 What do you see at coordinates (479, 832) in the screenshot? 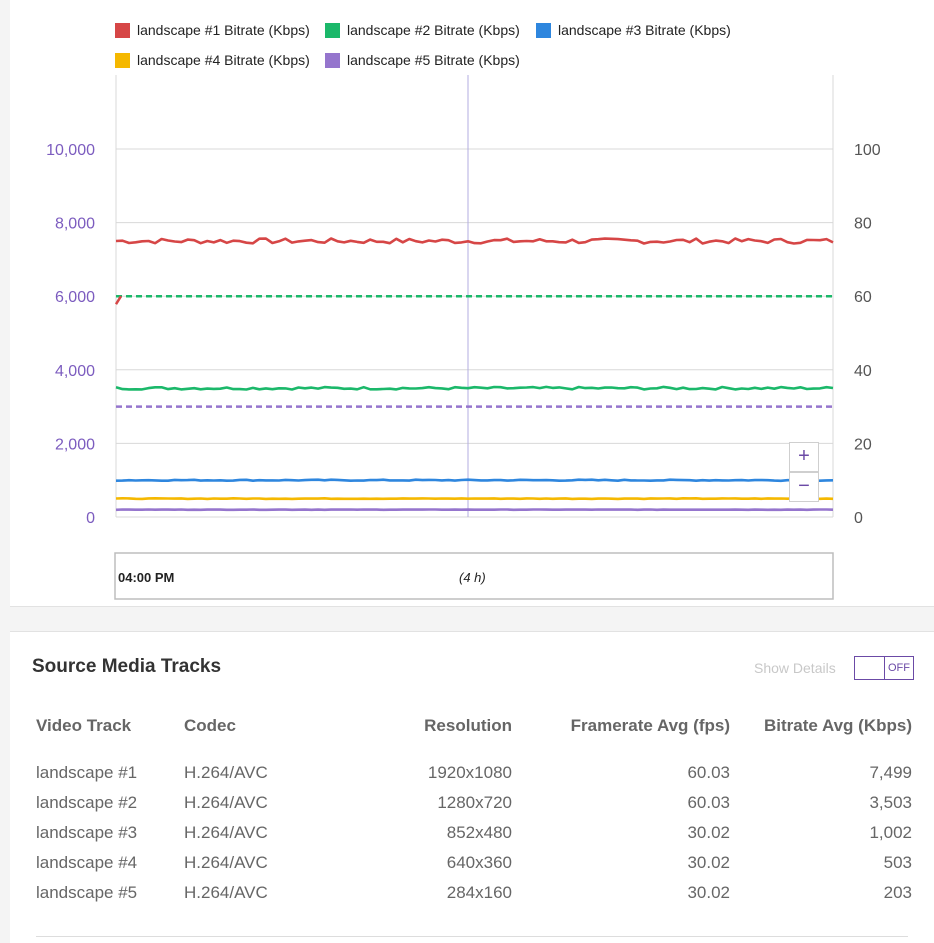
I see `cell-resolution: 852x480` at bounding box center [479, 832].